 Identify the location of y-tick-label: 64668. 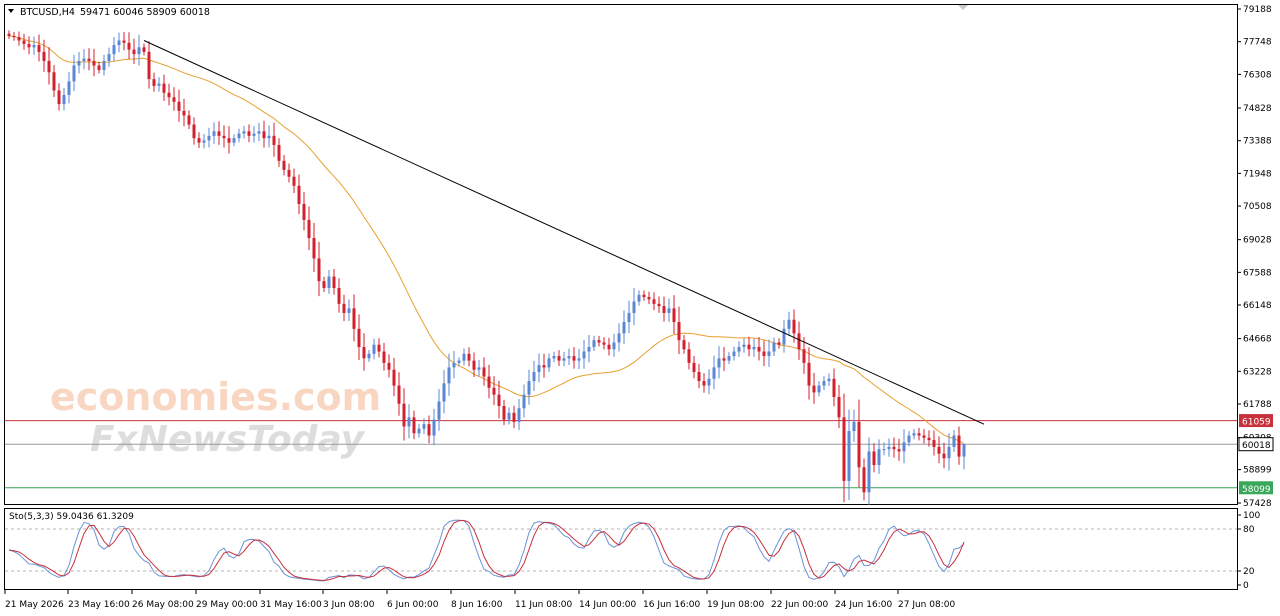
(1257, 340).